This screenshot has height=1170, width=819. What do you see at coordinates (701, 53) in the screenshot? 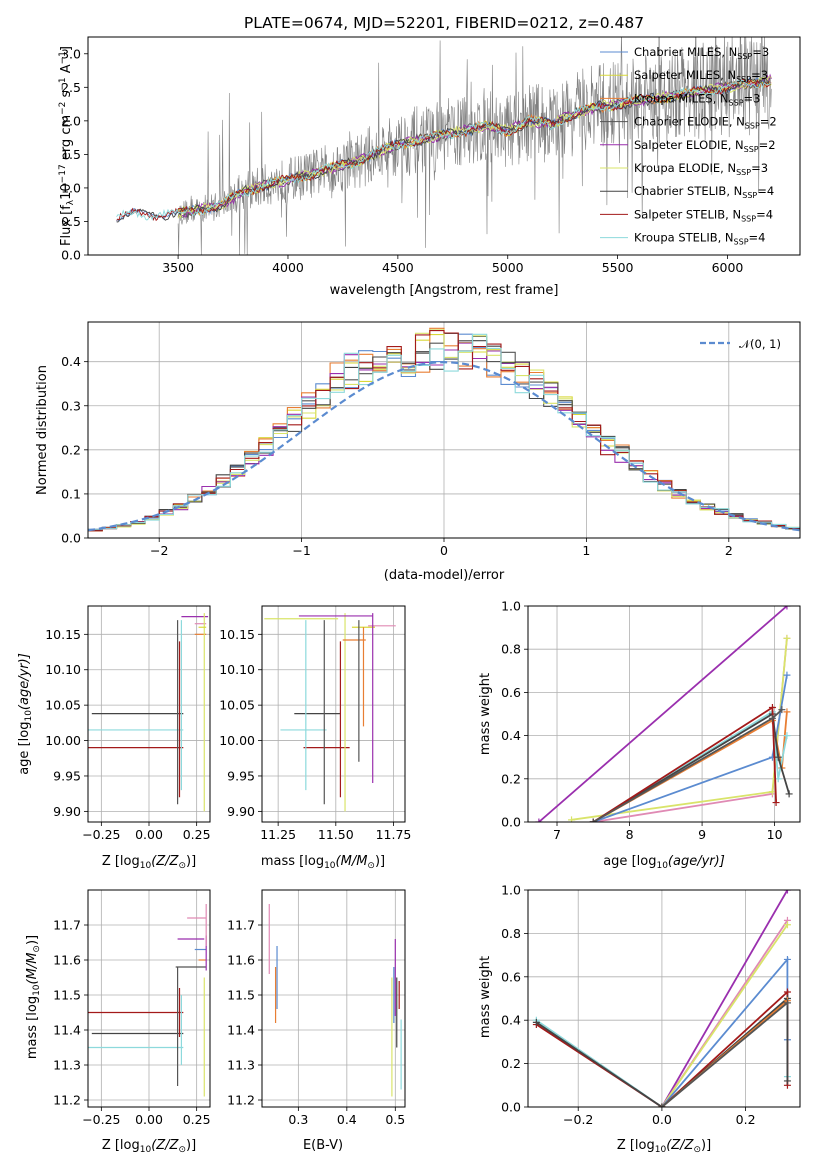
I see `legend-entry: Chabrier MILES, NSSP=3` at bounding box center [701, 53].